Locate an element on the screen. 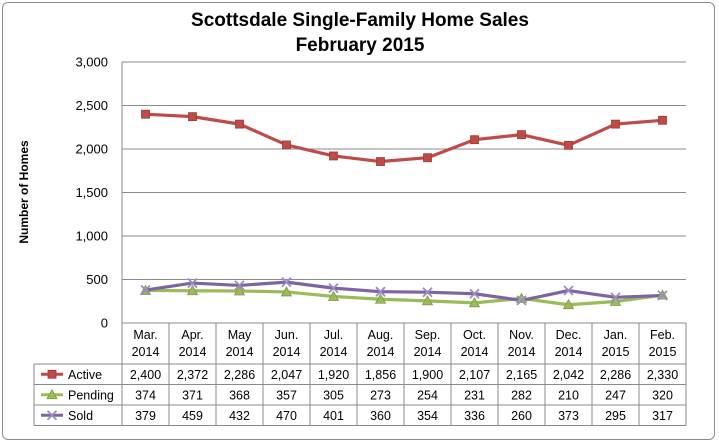 This screenshot has height=444, width=719. data-label-active: 2,047 is located at coordinates (286, 375).